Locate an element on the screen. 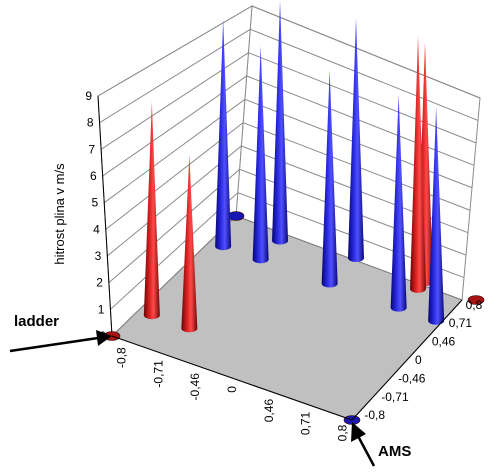  y-tick-label: 2 is located at coordinates (99, 283).